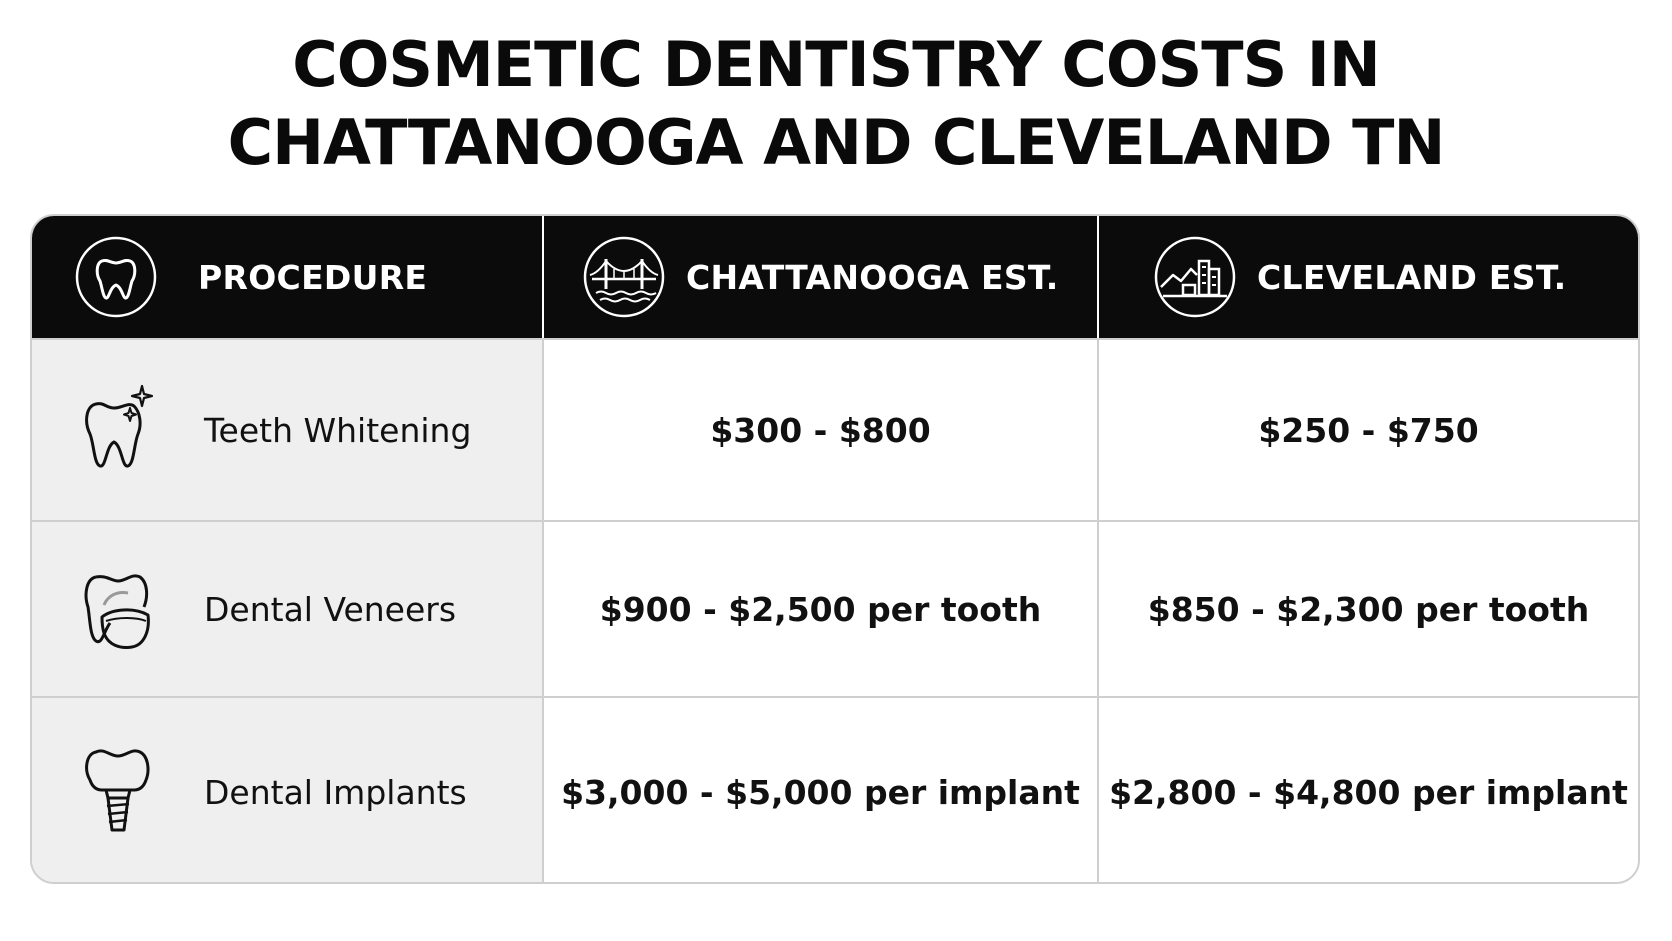 Image resolution: width=1672 pixels, height=941 pixels. I want to click on table-header: PROCEDURE CHATTANOOGA EST., so click(835, 277).